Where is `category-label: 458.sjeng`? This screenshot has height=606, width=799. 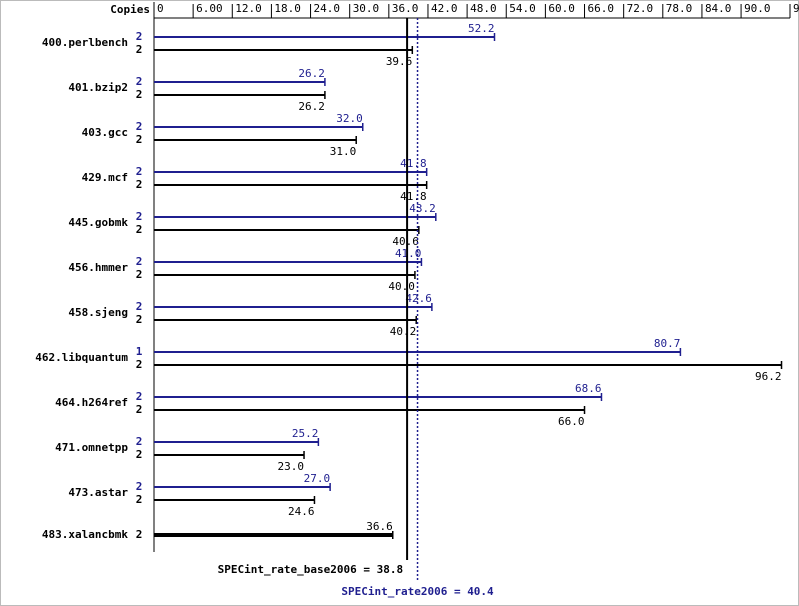
category-label: 458.sjeng is located at coordinates (98, 312).